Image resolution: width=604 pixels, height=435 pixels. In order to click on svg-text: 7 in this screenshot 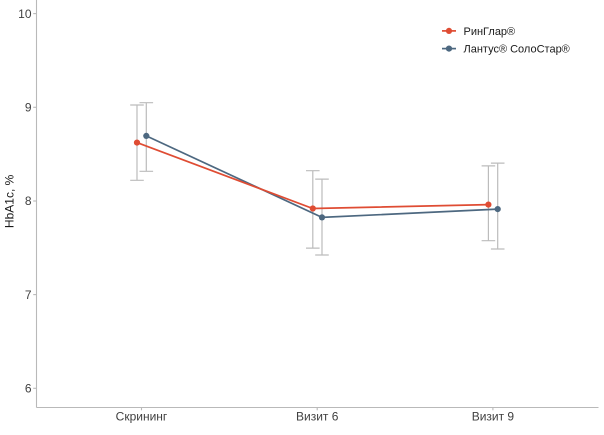, I will do `click(28, 295)`.